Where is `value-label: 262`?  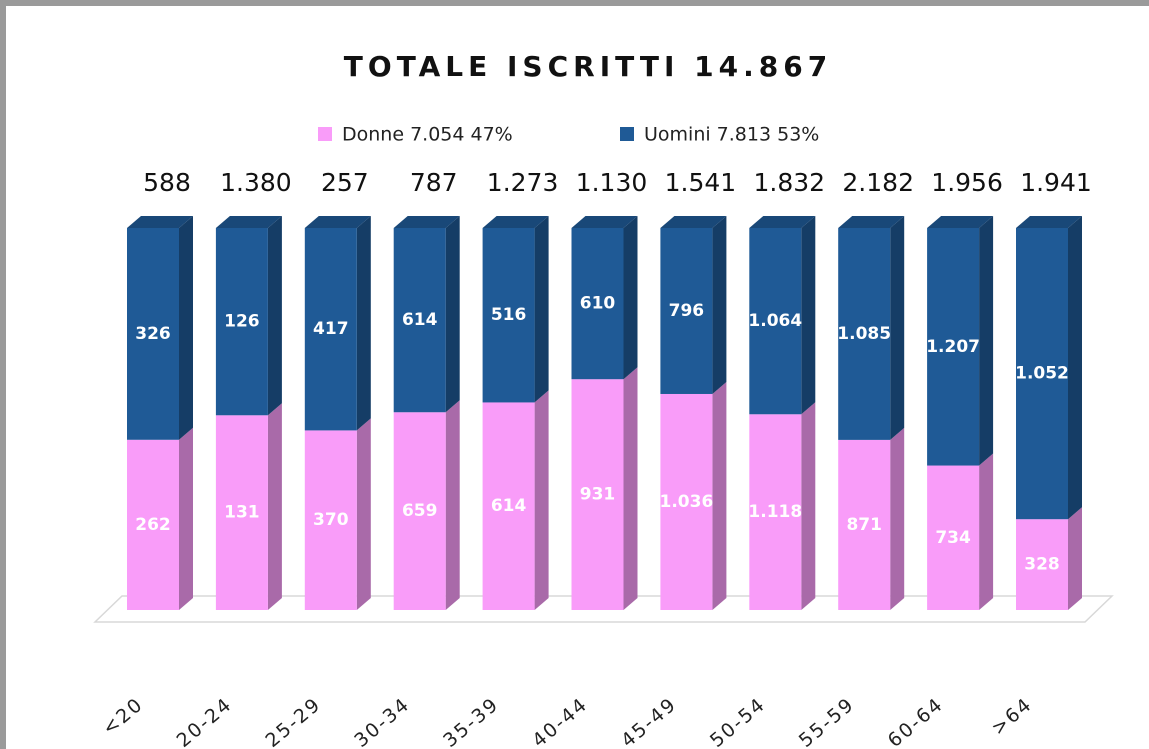 value-label: 262 is located at coordinates (153, 525).